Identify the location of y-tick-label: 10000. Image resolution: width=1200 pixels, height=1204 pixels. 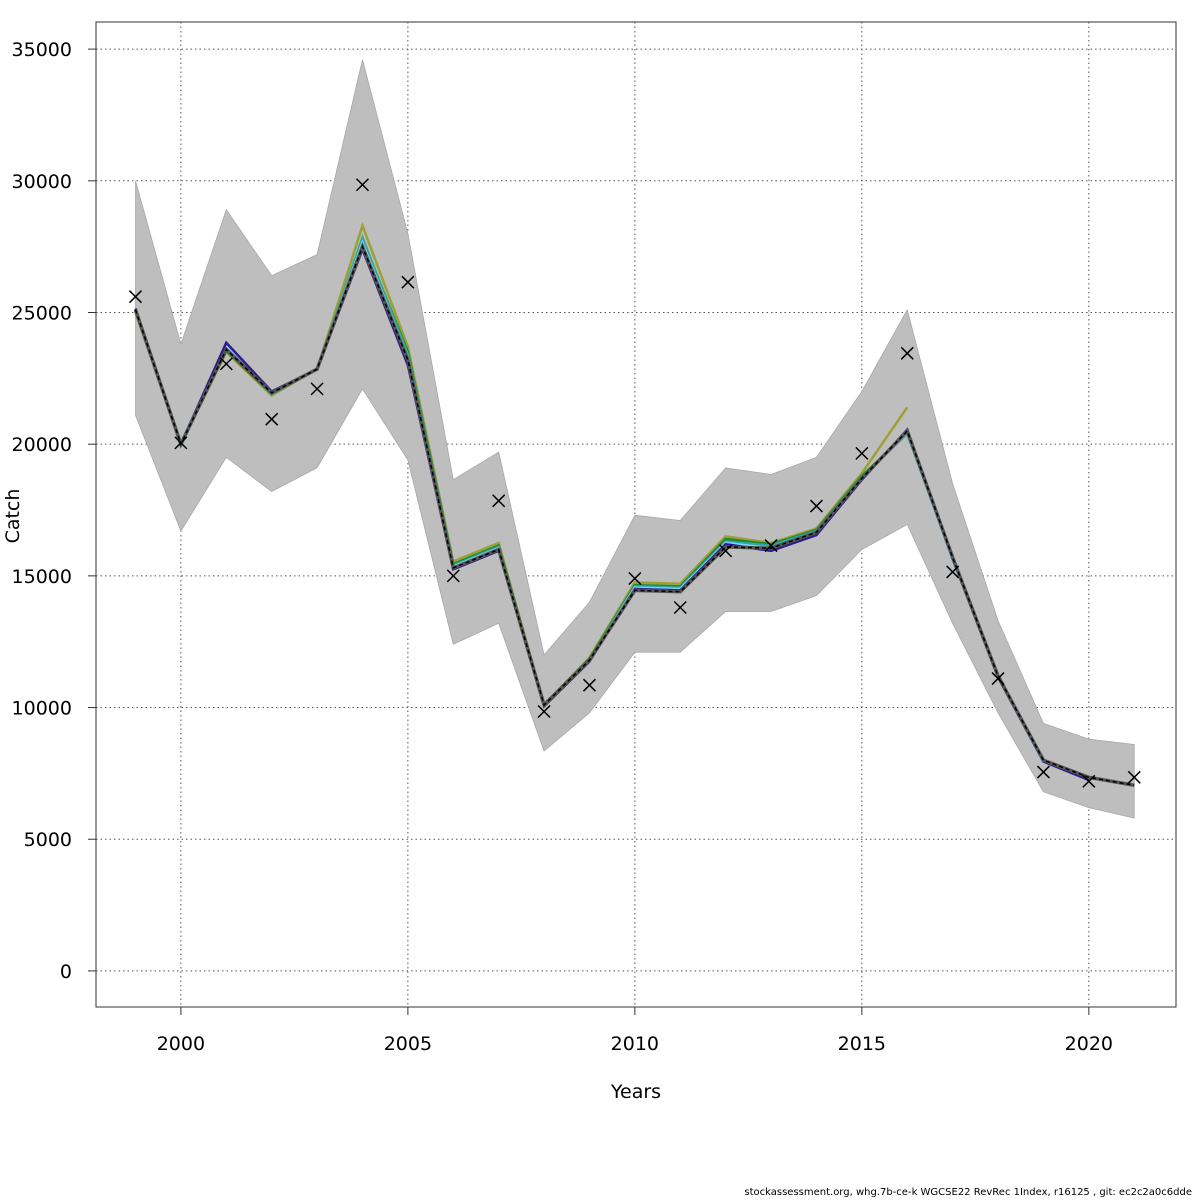
(42, 709).